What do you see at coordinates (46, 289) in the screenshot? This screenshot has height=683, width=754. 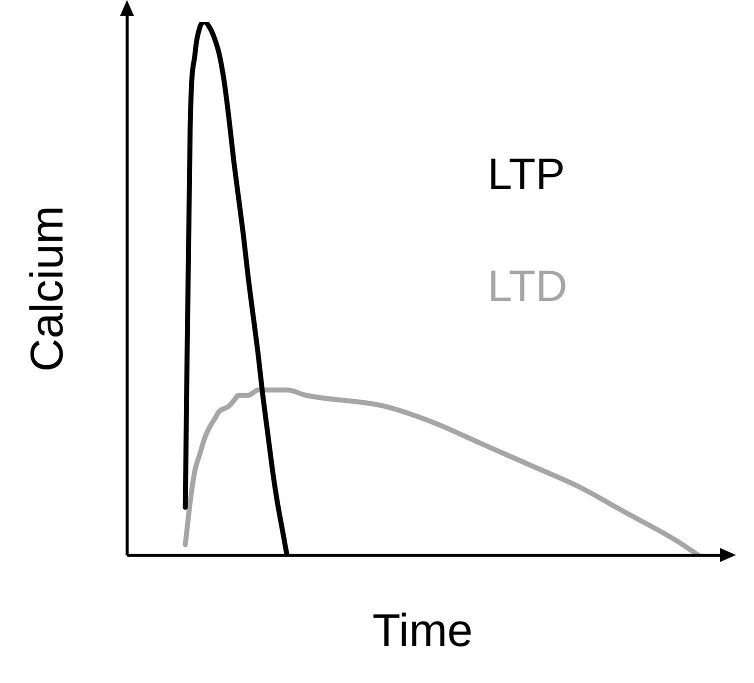 I see `y-axis-title: Calcium` at bounding box center [46, 289].